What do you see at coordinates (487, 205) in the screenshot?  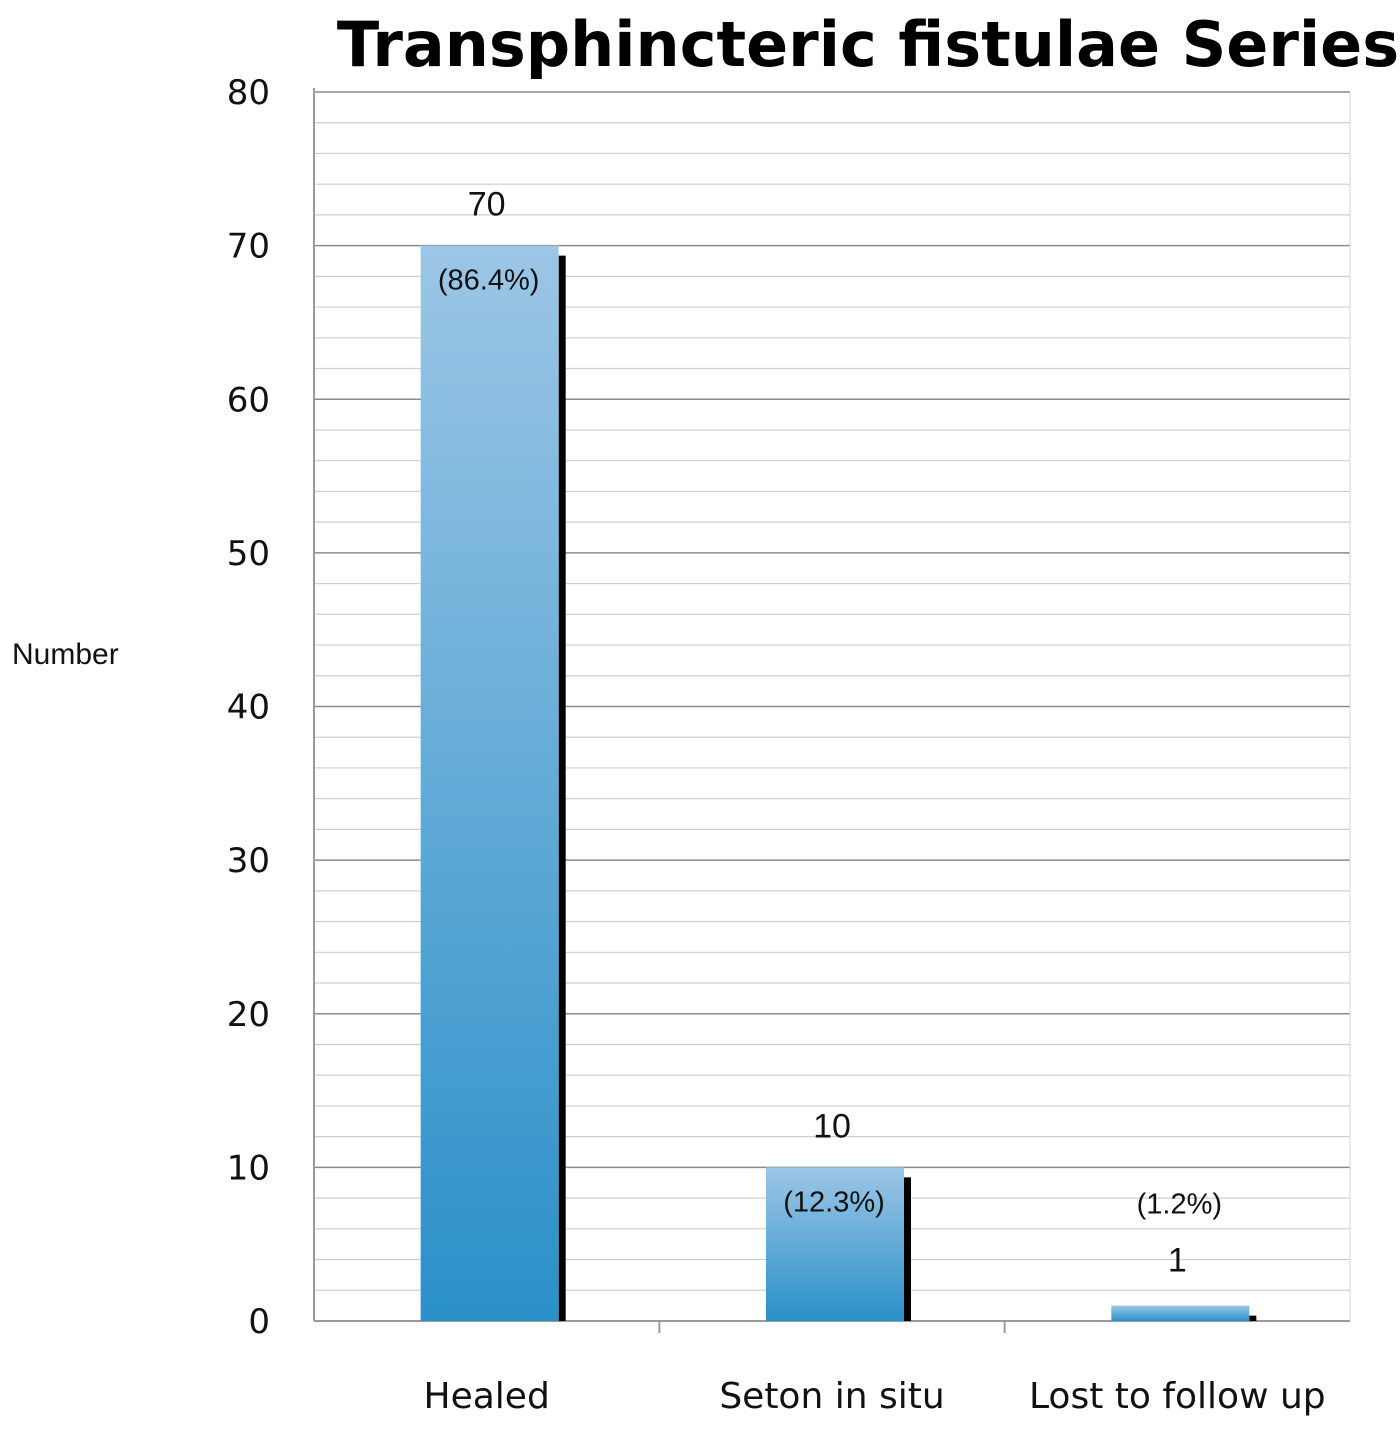 I see `value-label: 70` at bounding box center [487, 205].